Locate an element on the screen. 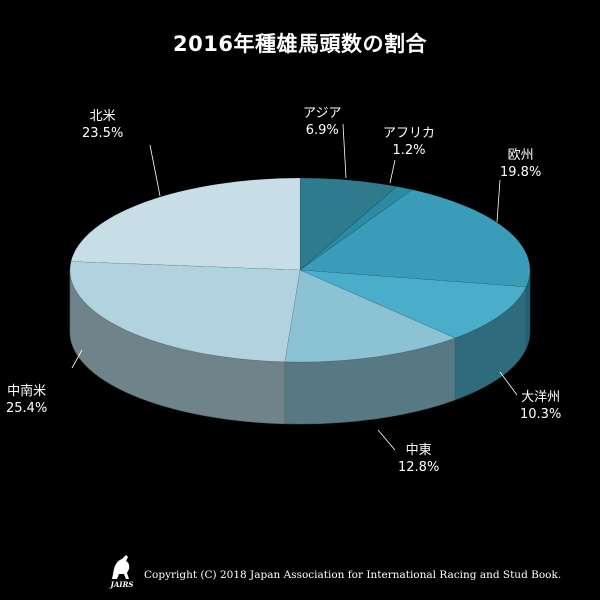 This screenshot has height=600, width=600. label-latin-america: 中南米 25.4% is located at coordinates (26, 400).